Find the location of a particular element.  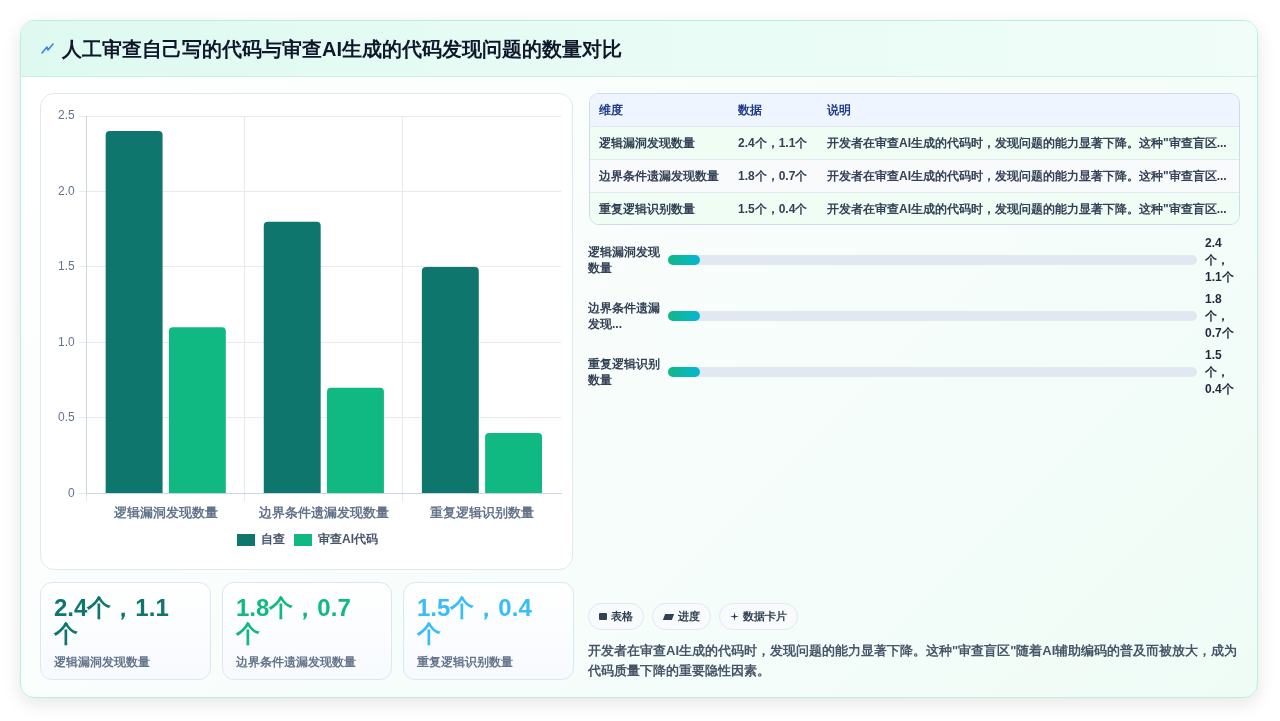

category-label: 进度 is located at coordinates (689, 616).